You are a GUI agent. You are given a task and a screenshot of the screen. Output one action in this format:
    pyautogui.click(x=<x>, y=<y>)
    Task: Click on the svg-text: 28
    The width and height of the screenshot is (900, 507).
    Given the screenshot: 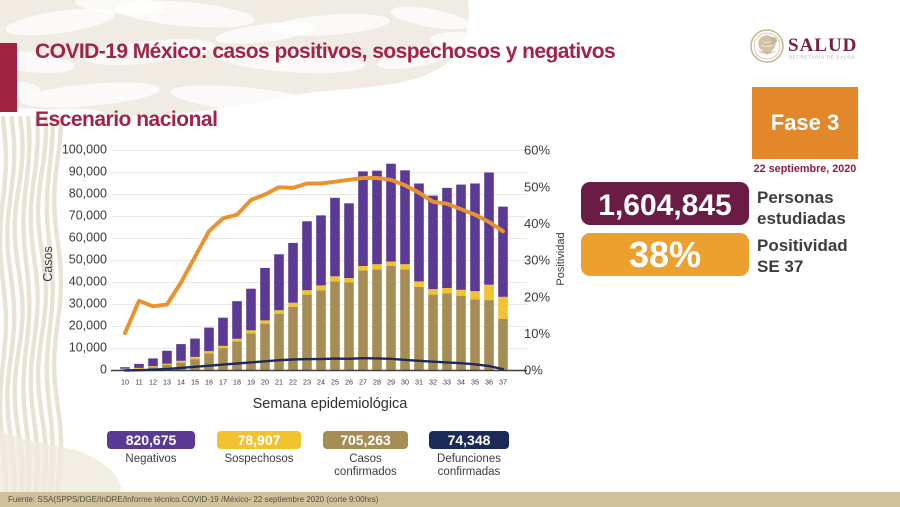 What is the action you would take?
    pyautogui.click(x=377, y=382)
    